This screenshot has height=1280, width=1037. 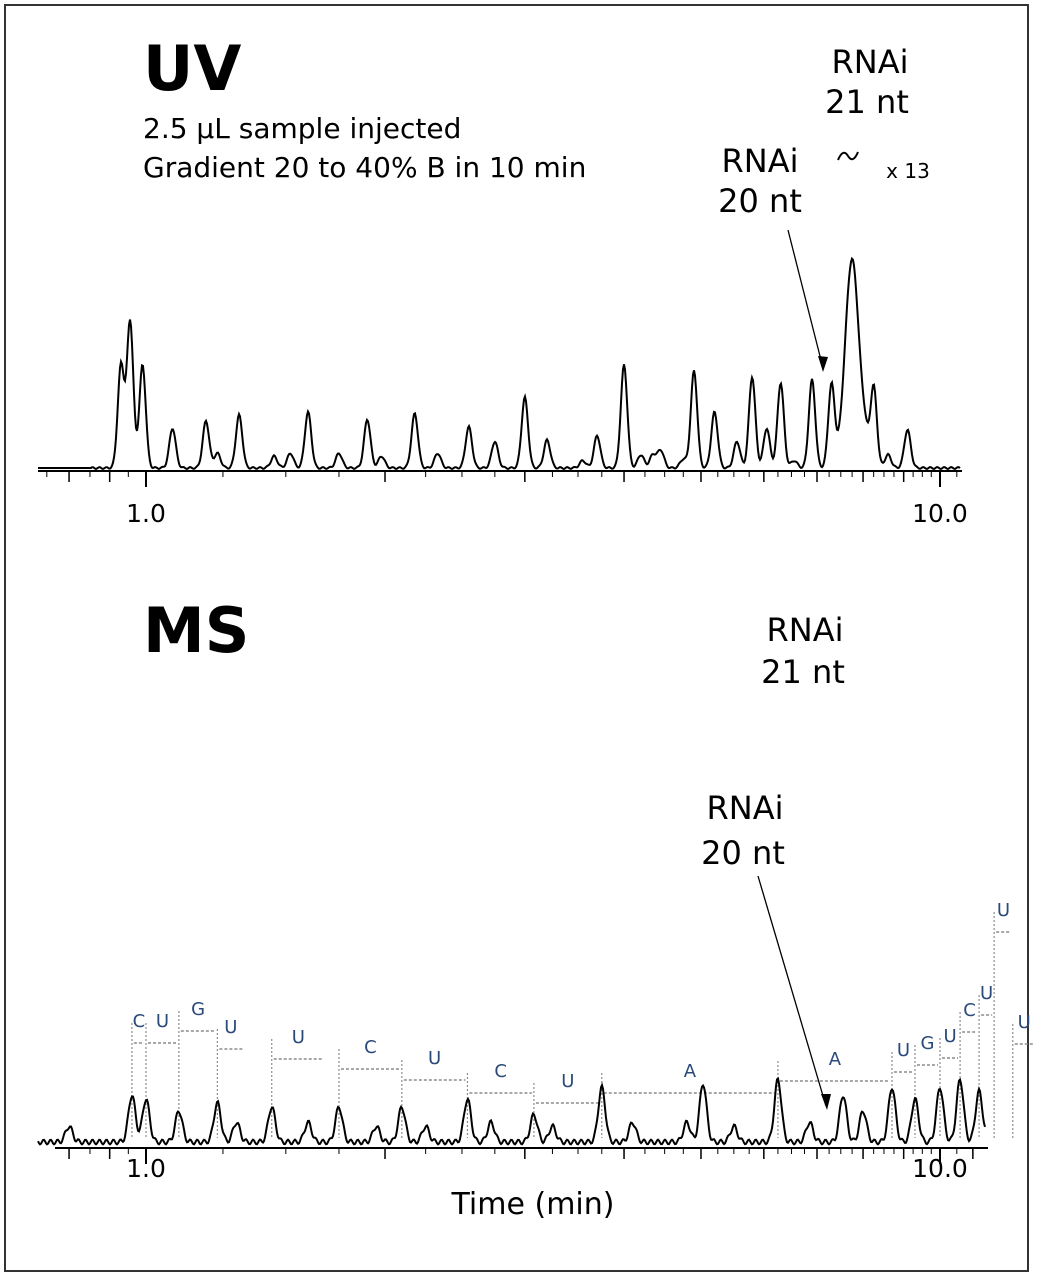 What do you see at coordinates (146, 1168) in the screenshot?
I see `ms-tick-label-1: 1.0` at bounding box center [146, 1168].